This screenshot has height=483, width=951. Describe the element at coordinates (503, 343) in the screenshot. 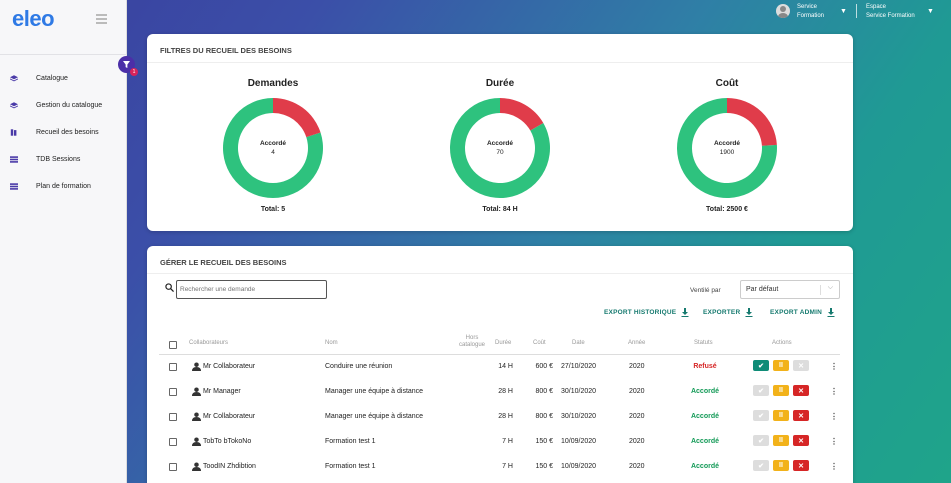

I see `header-duree: Durée` at that location.